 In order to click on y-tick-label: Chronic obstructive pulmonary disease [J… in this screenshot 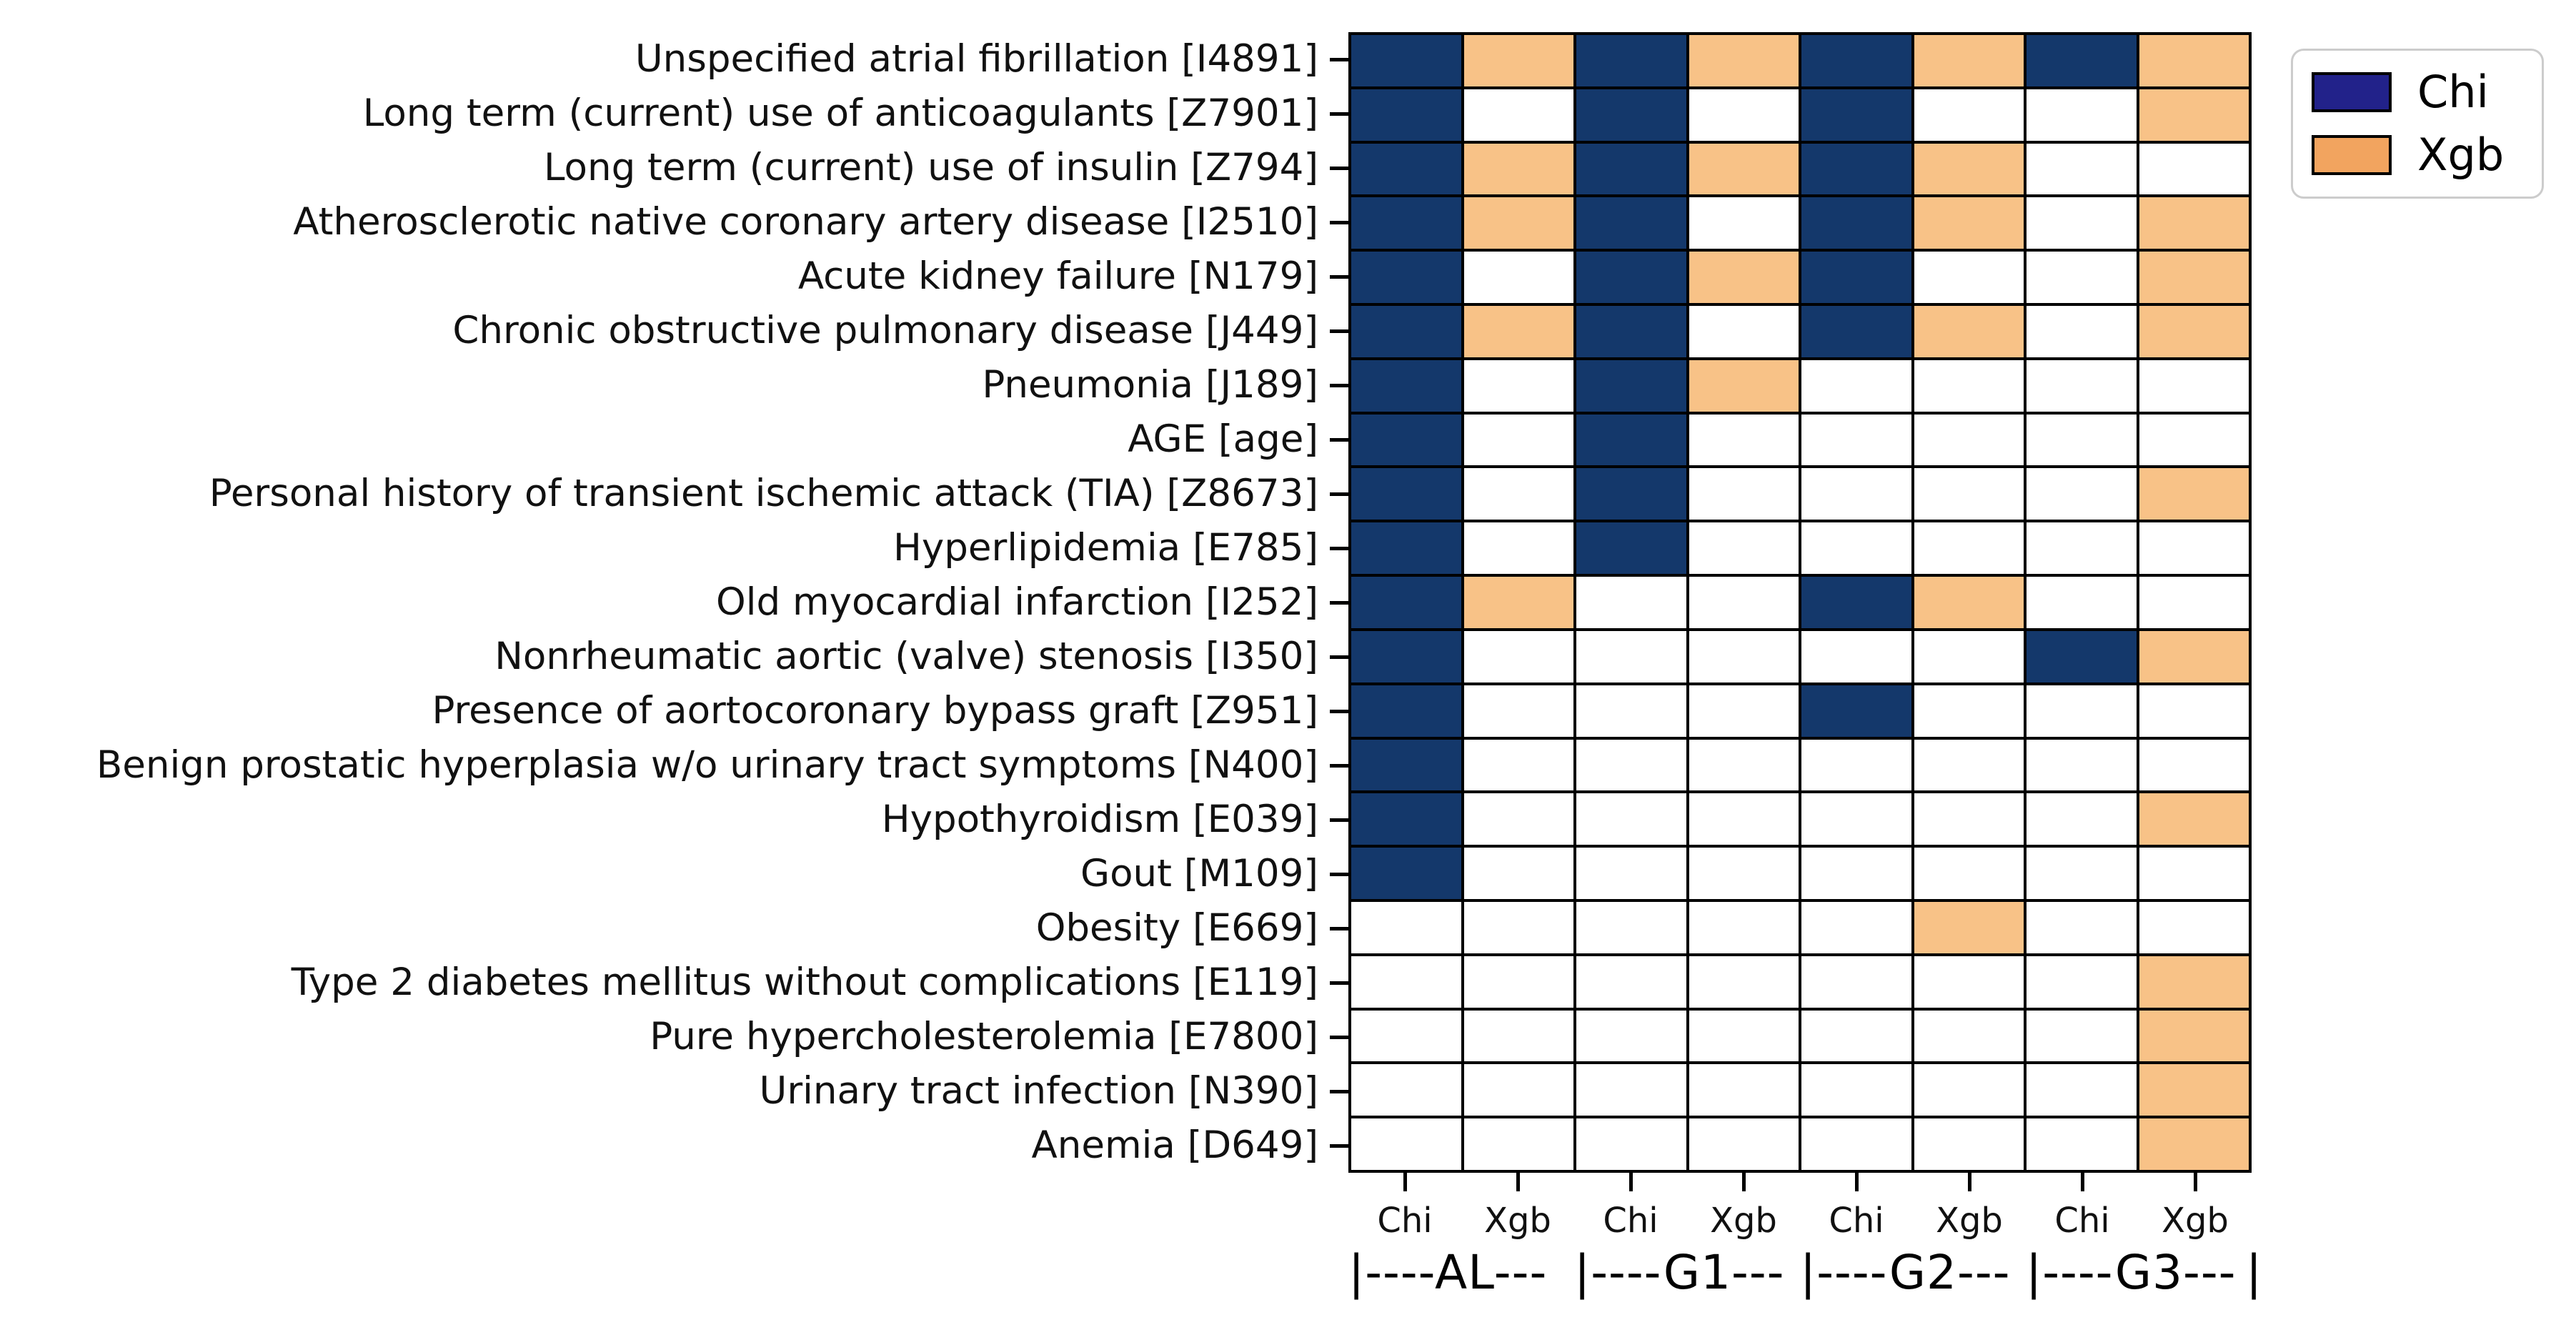, I will do `click(885, 330)`.